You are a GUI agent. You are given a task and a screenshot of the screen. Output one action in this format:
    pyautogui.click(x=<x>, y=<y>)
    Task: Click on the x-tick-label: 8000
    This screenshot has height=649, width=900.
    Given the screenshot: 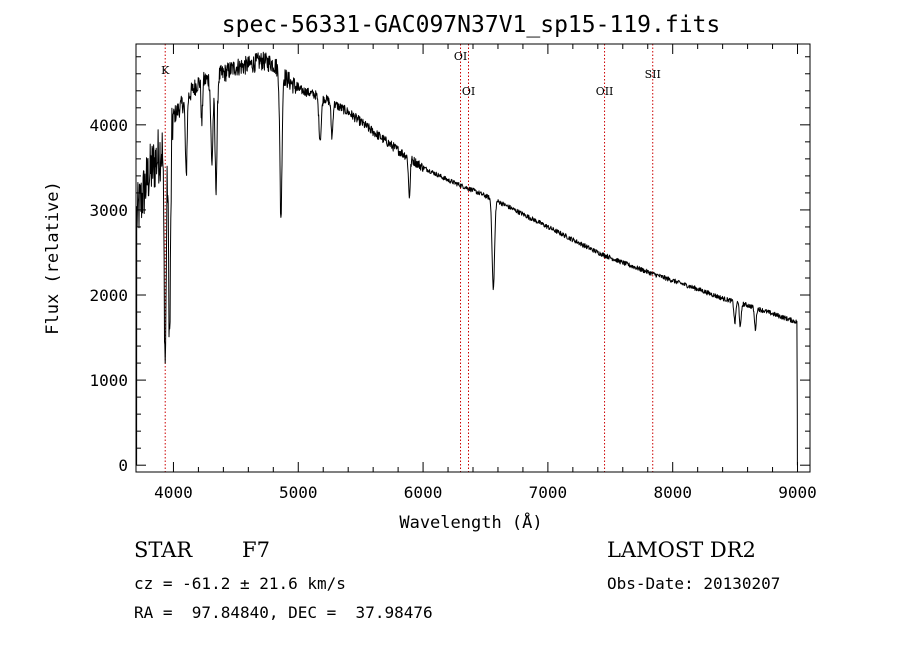 What is the action you would take?
    pyautogui.click(x=672, y=492)
    